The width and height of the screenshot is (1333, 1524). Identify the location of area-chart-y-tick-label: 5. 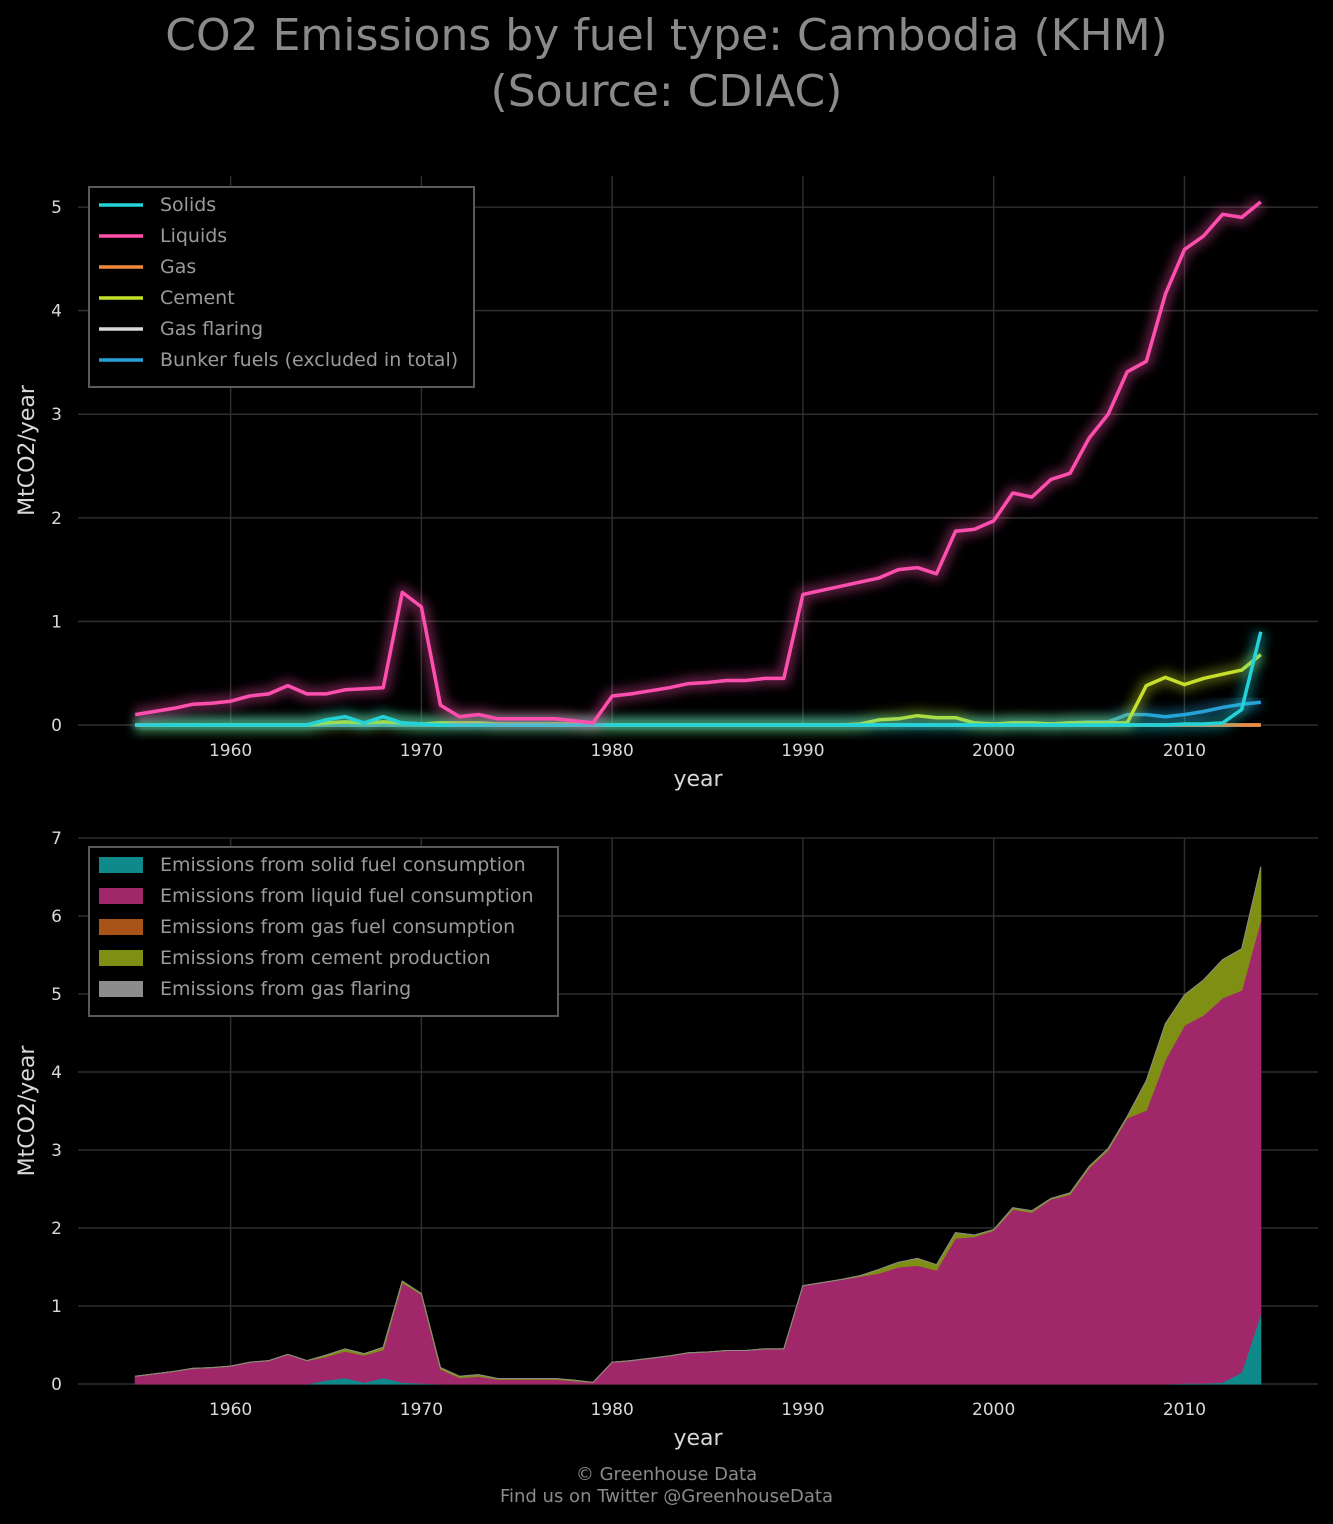
(56, 995).